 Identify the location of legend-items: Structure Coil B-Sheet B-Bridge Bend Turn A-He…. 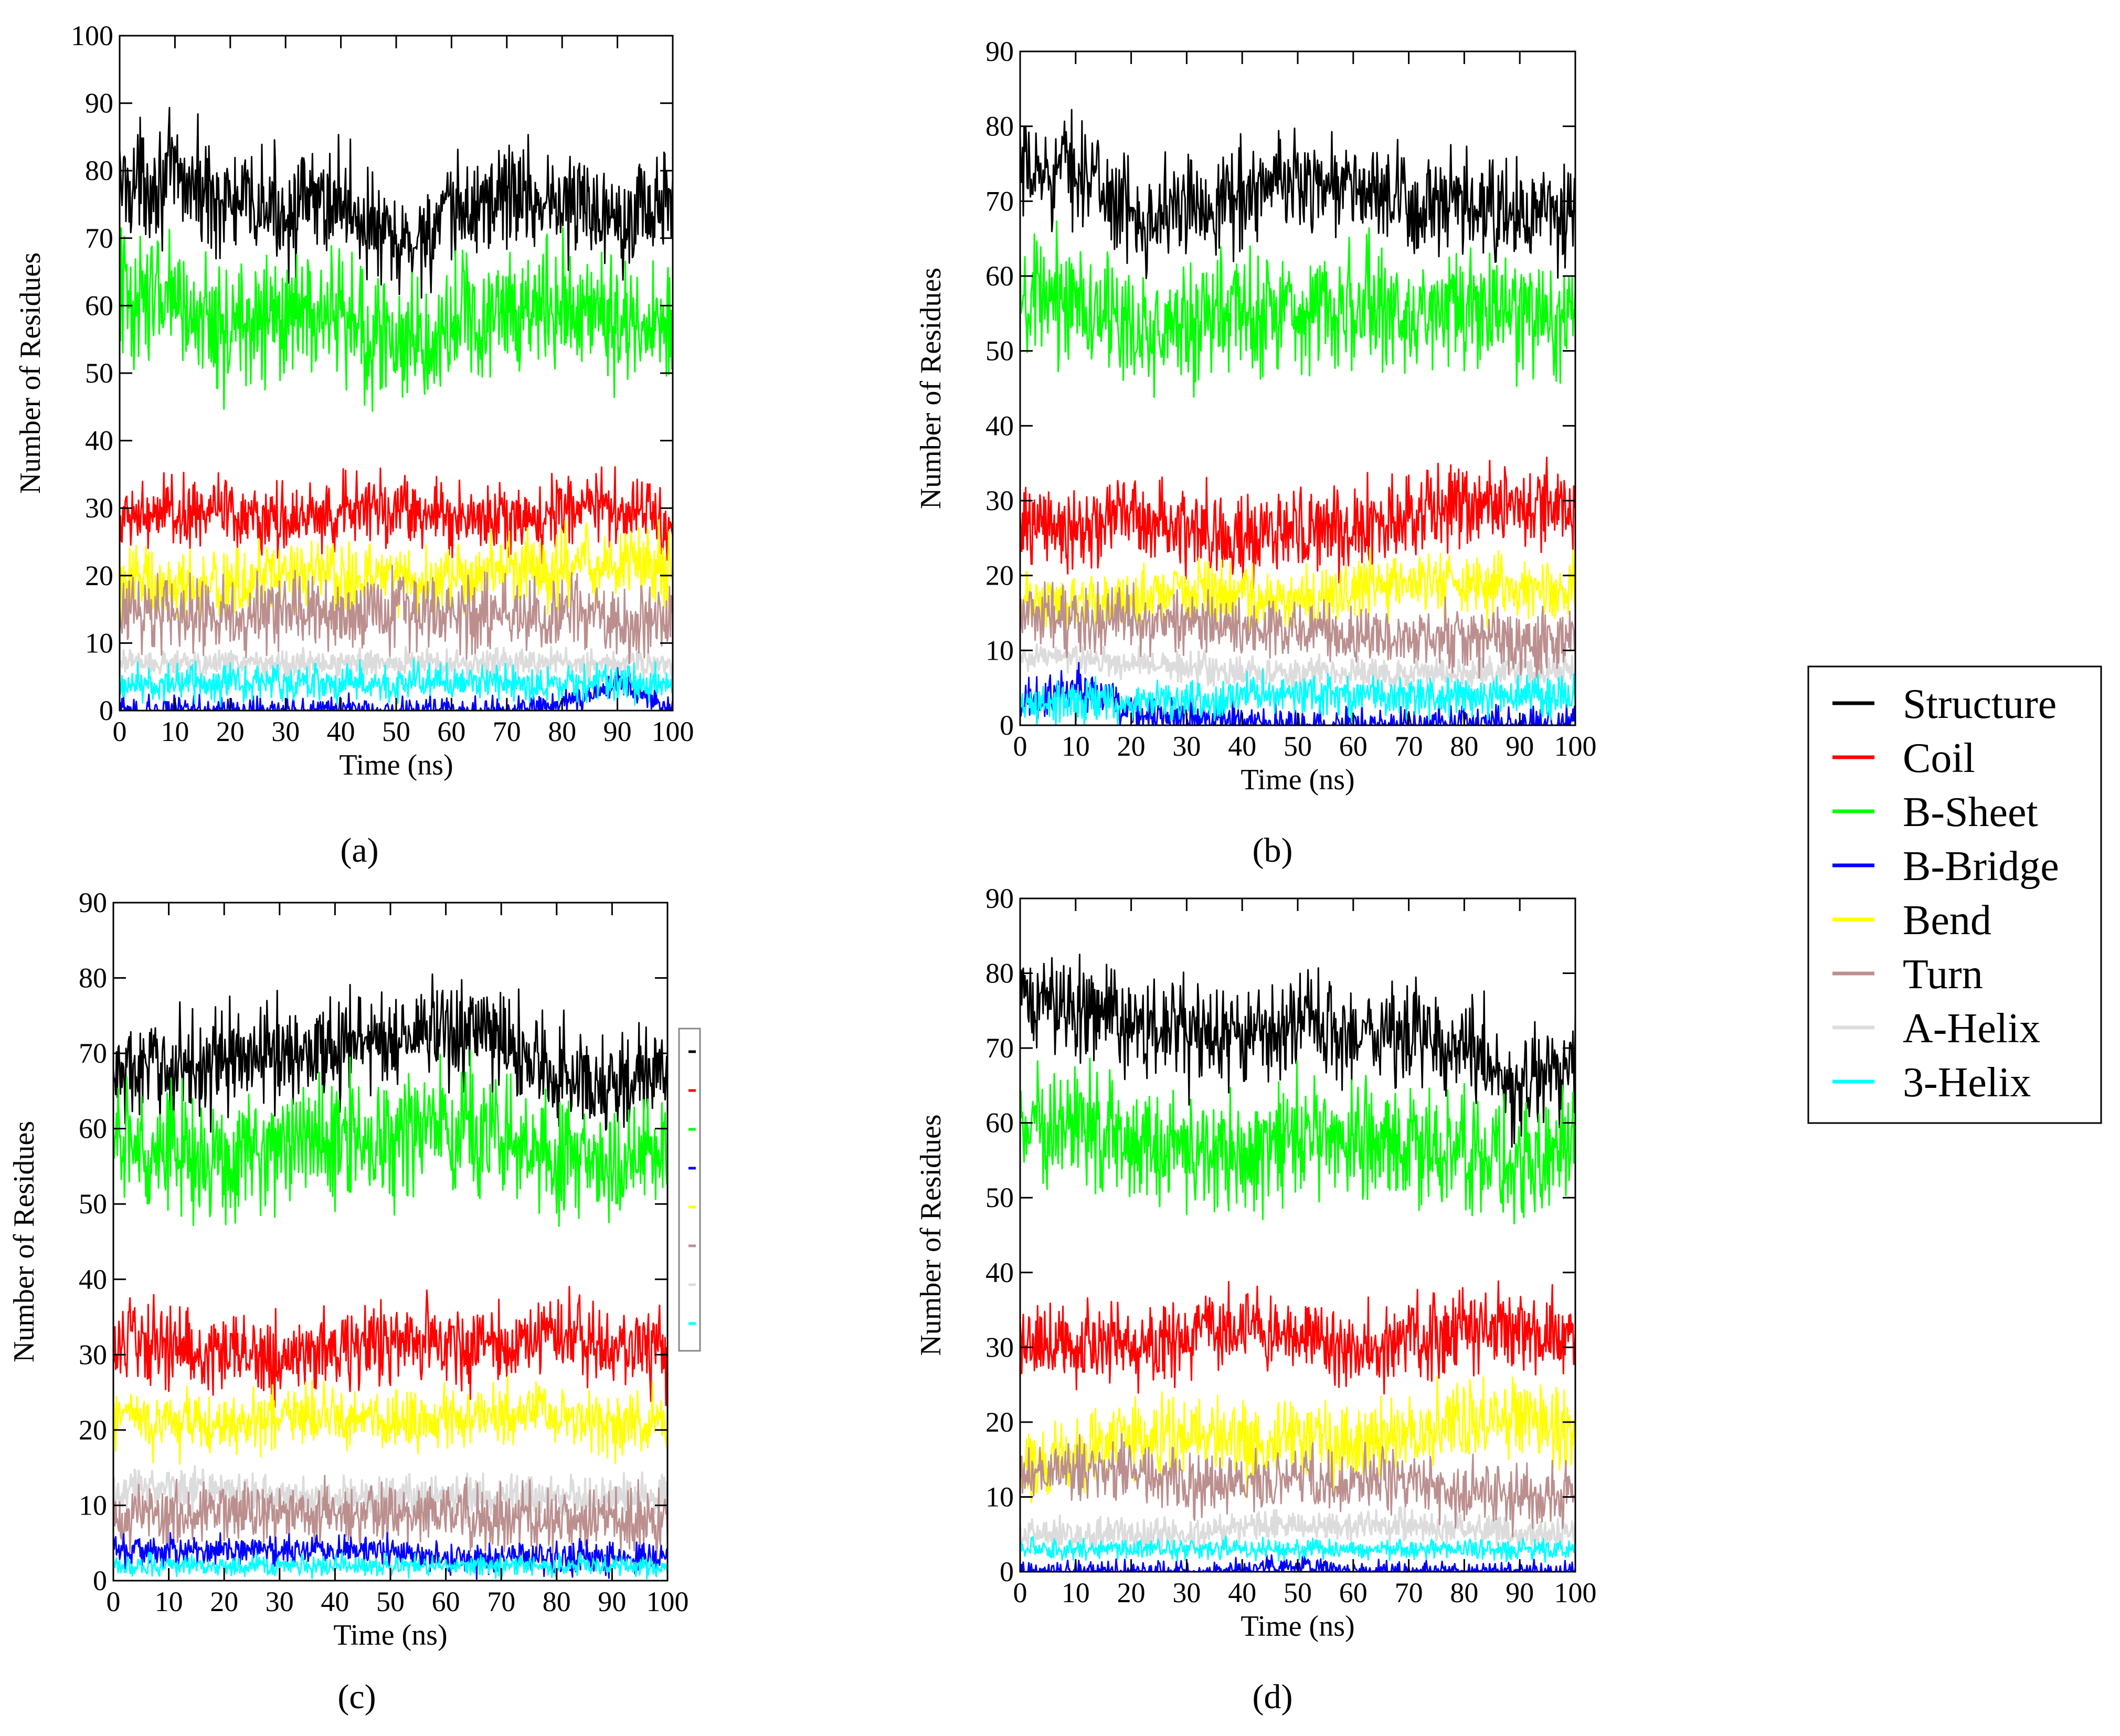
(1946, 893).